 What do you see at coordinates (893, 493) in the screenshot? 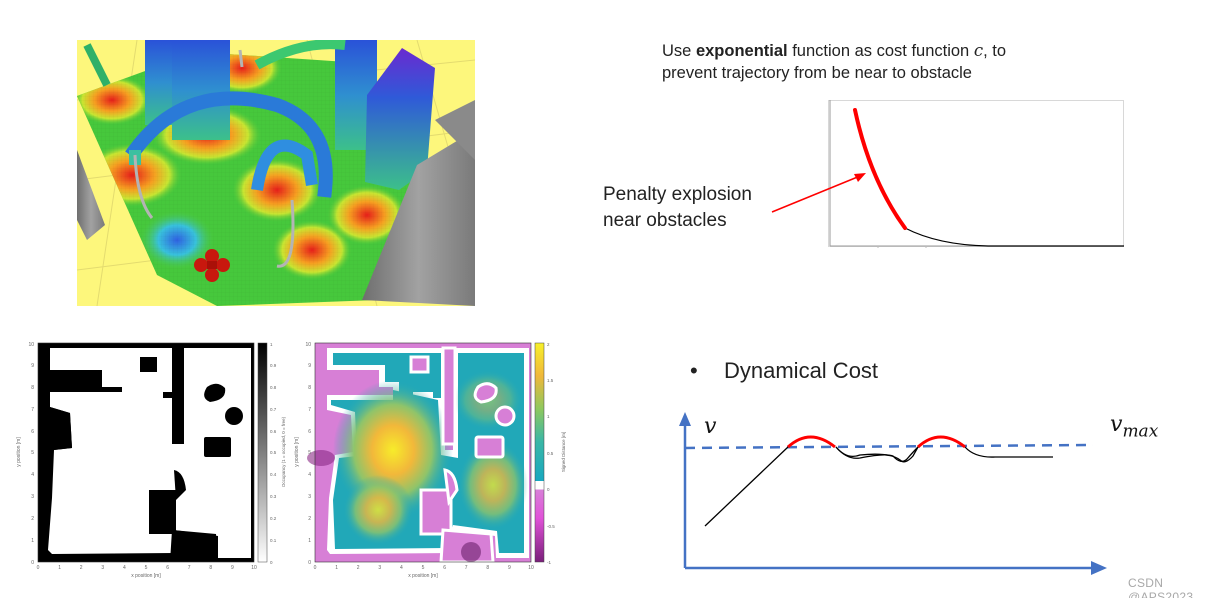
I see `velocity-curve` at bounding box center [893, 493].